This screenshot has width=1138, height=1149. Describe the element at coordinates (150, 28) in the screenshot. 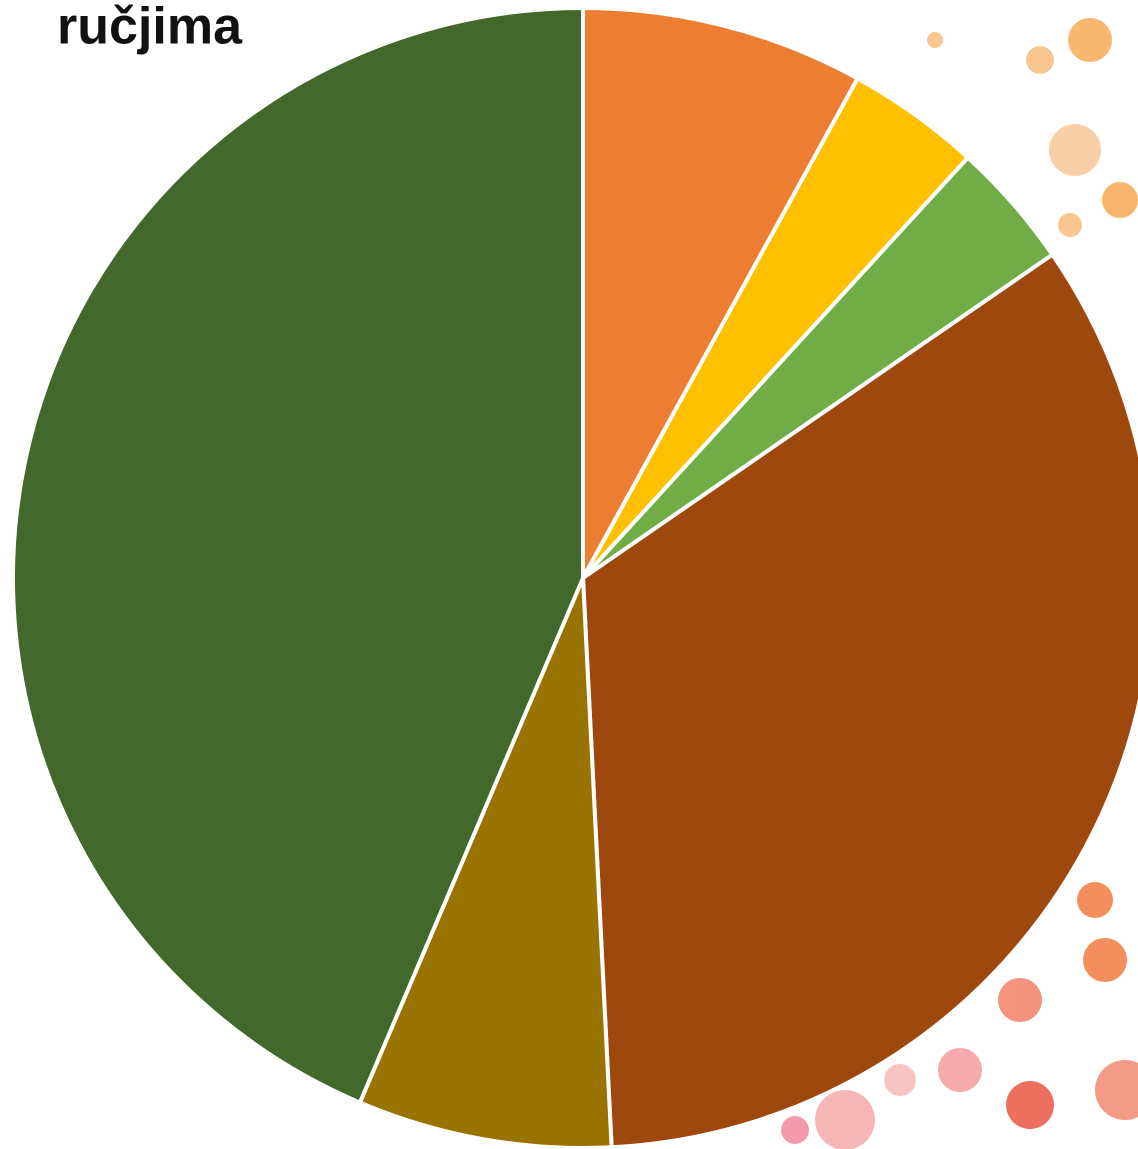

I see `chart-title: ručjima` at that location.